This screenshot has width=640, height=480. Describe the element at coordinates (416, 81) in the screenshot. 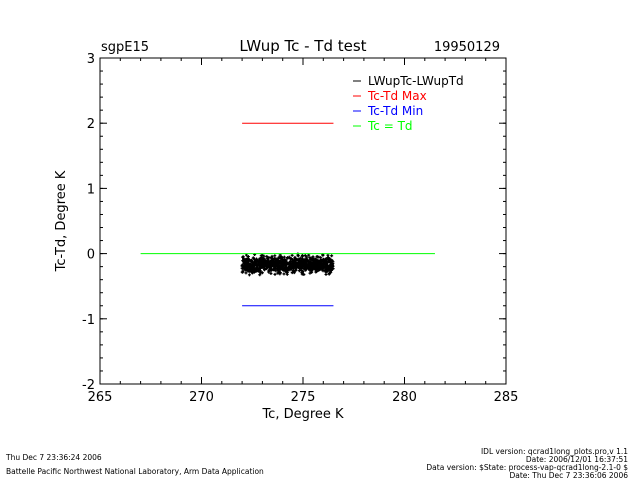

I see `legend-label: LWupTc-LWupTd` at that location.